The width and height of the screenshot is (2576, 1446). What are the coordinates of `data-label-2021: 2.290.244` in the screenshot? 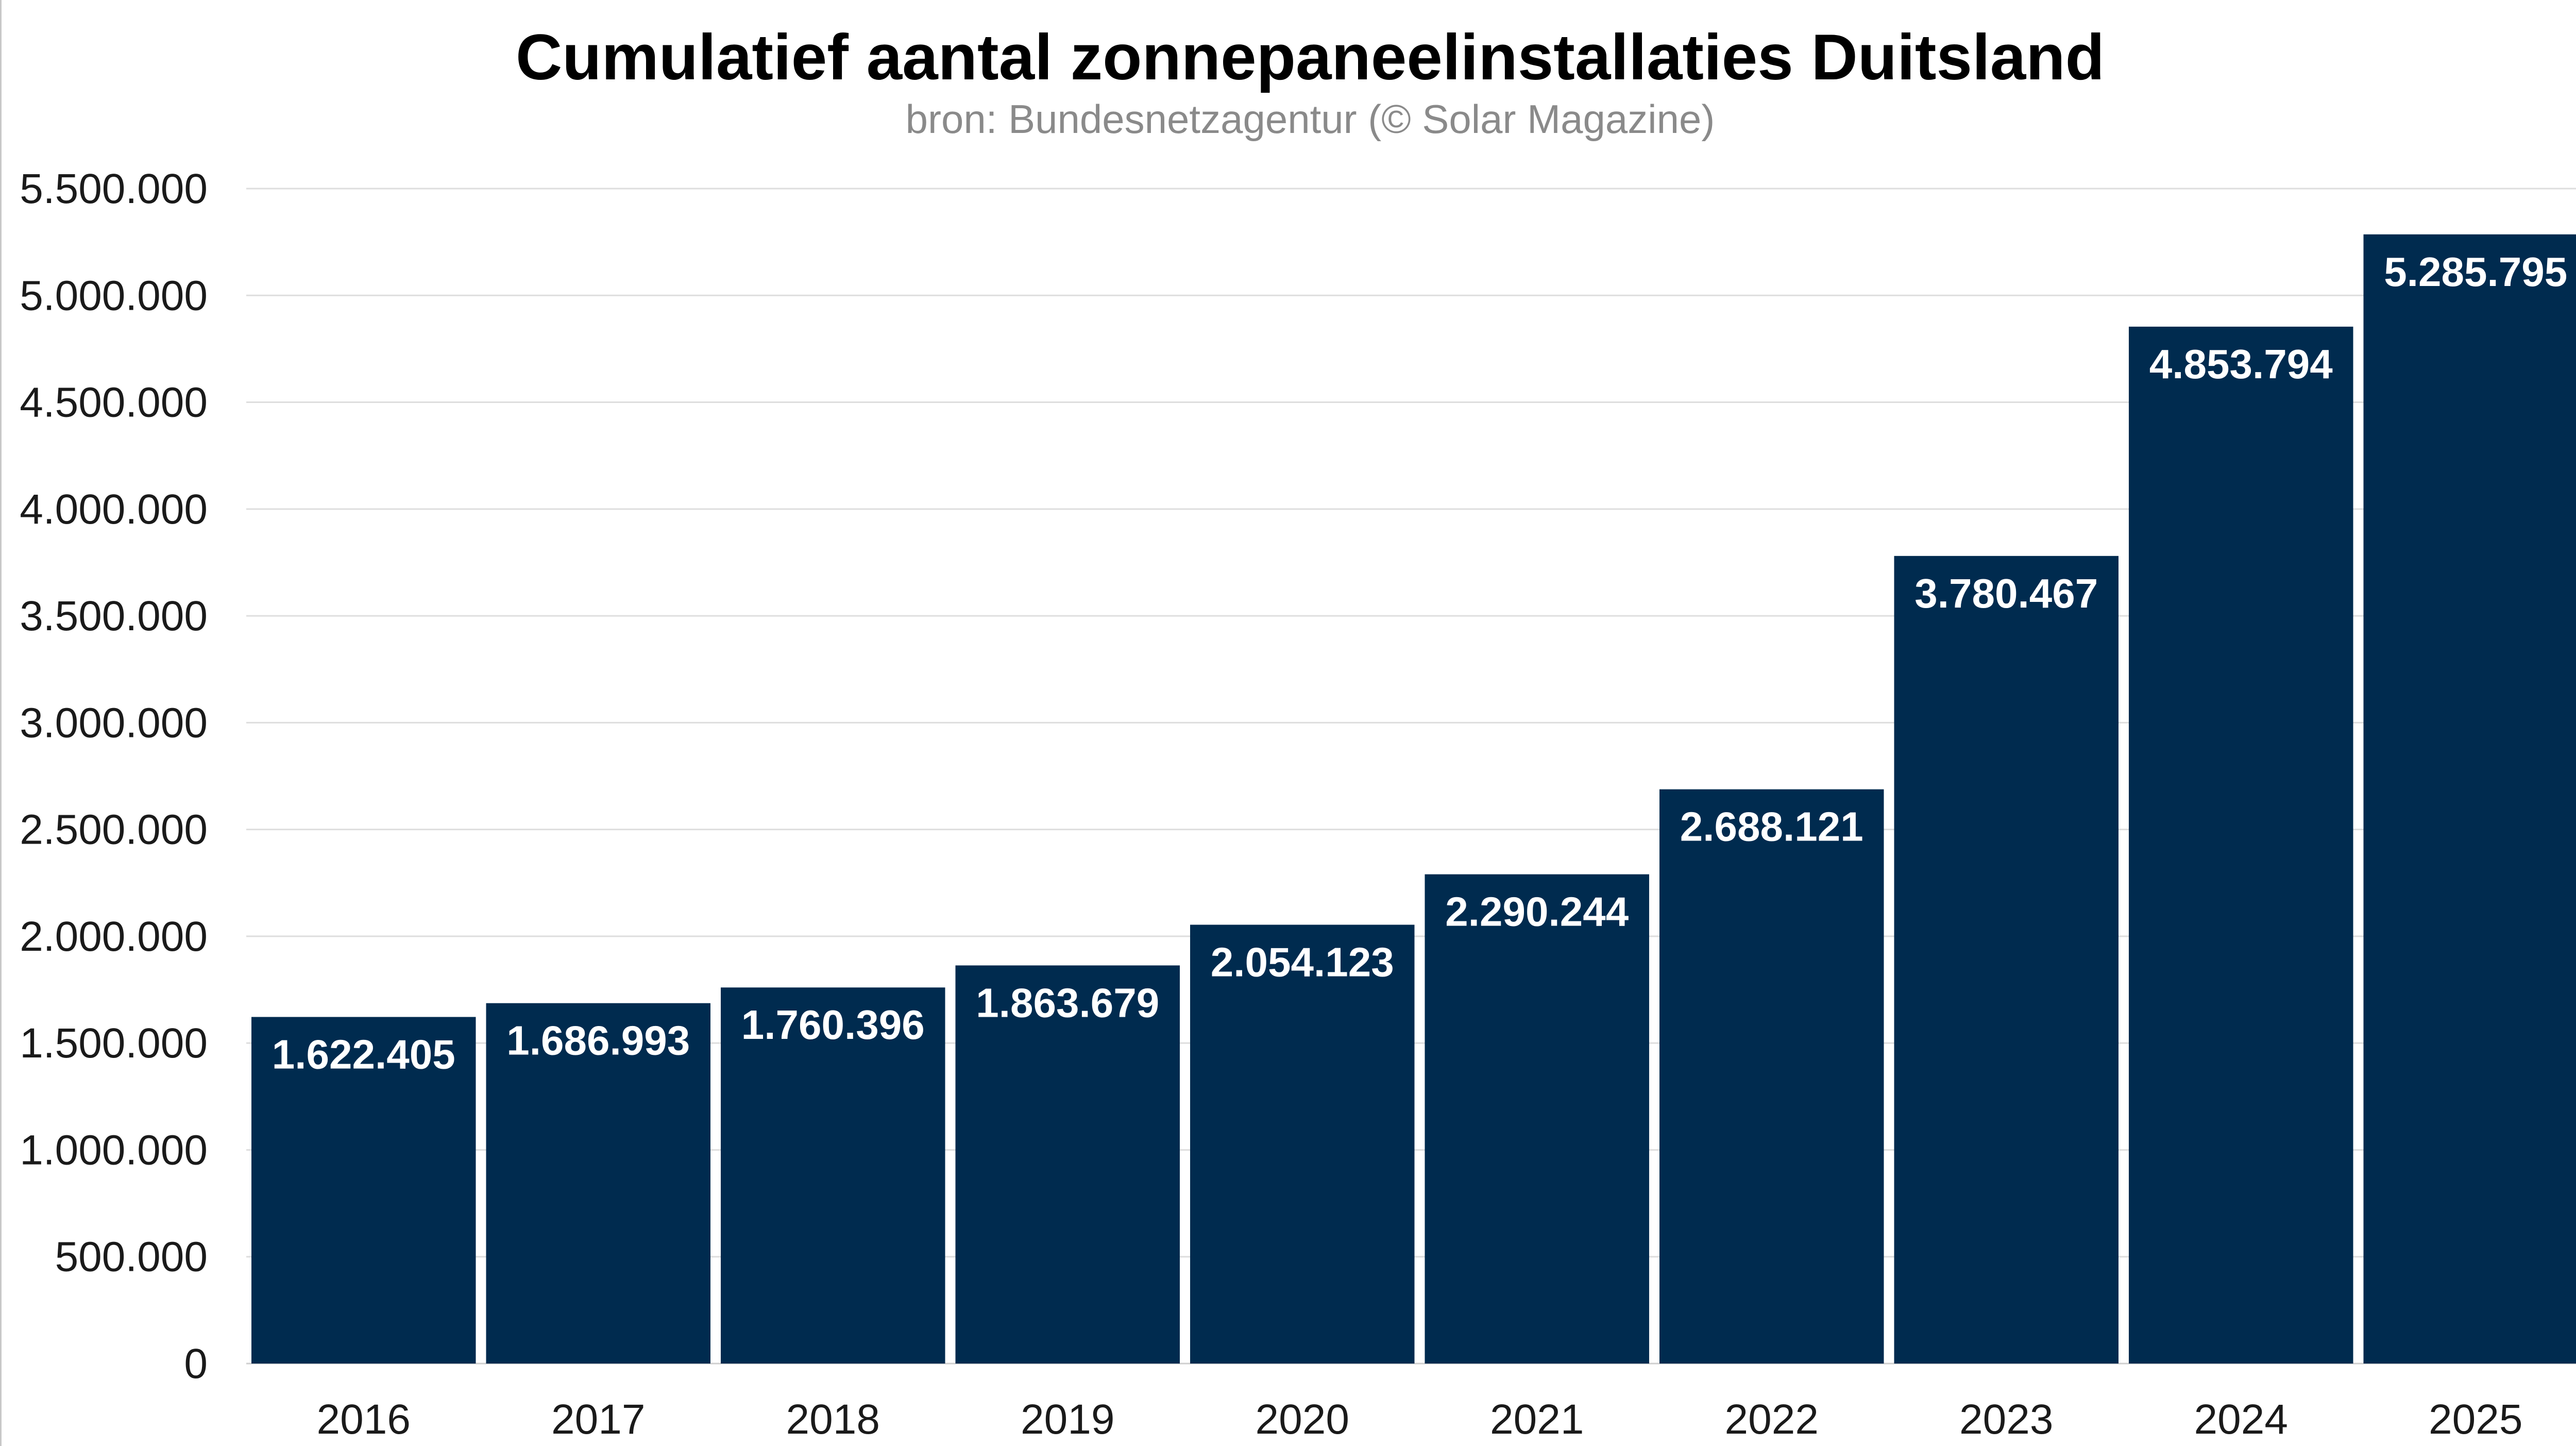 It's located at (1537, 912).